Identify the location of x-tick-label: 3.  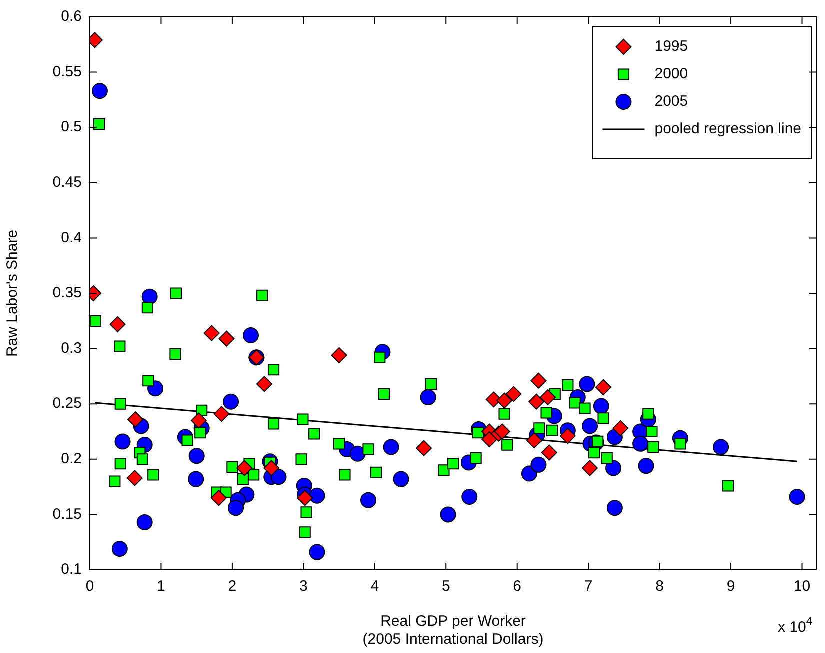
(304, 587).